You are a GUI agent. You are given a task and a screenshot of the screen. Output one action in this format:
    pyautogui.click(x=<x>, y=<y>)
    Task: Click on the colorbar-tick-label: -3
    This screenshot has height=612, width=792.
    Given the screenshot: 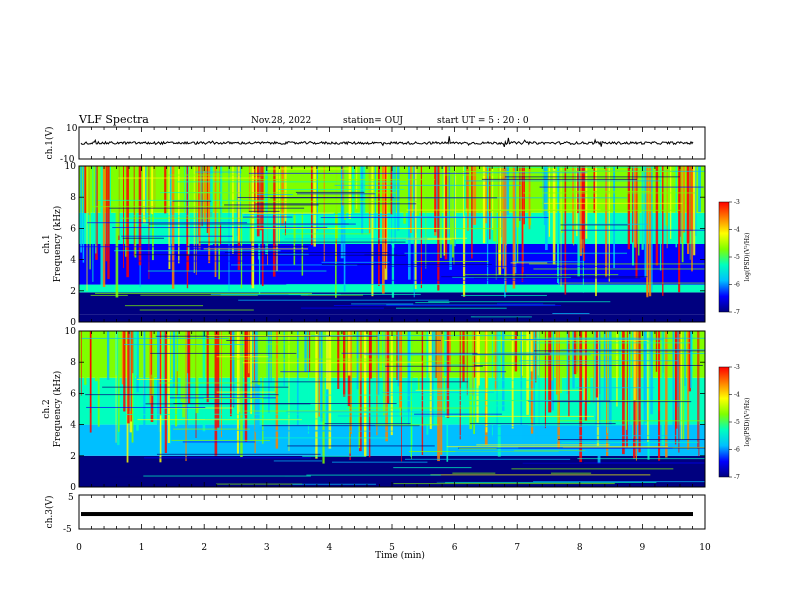 What is the action you would take?
    pyautogui.click(x=737, y=202)
    